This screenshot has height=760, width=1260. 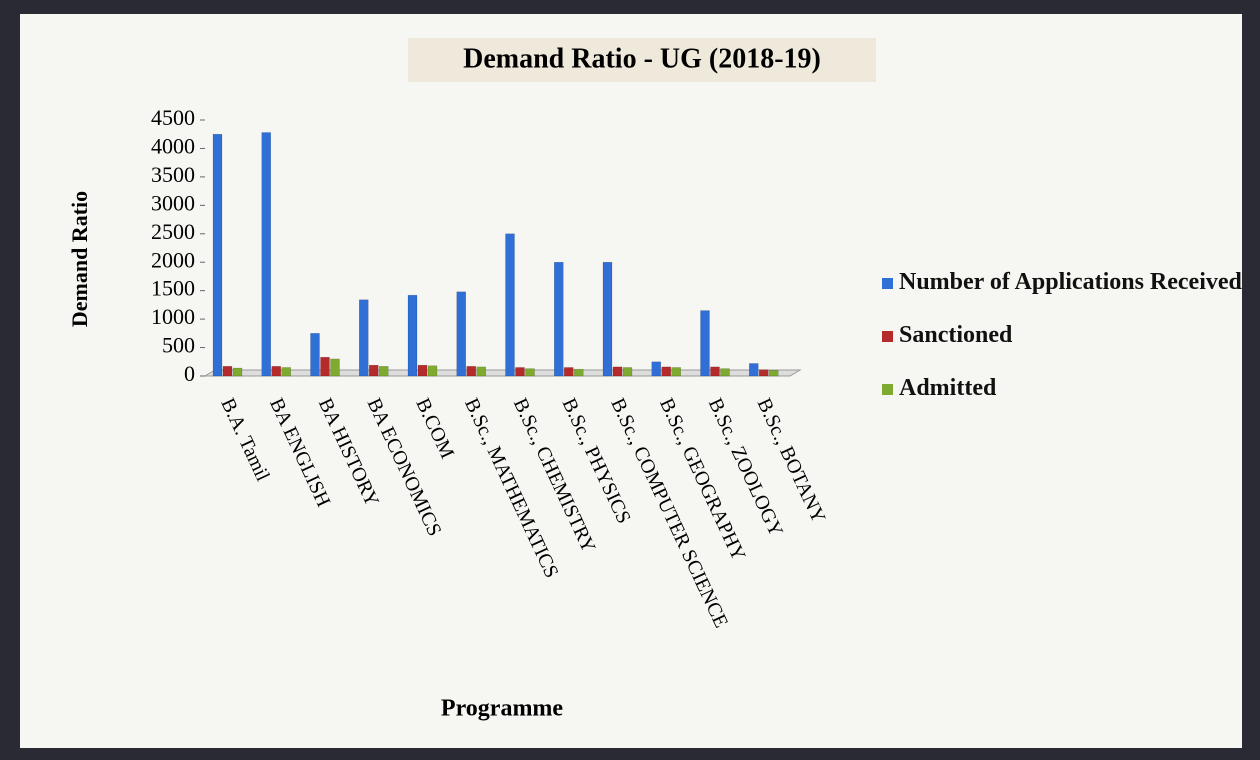 I want to click on y-tick-label: 2000, so click(x=173, y=259).